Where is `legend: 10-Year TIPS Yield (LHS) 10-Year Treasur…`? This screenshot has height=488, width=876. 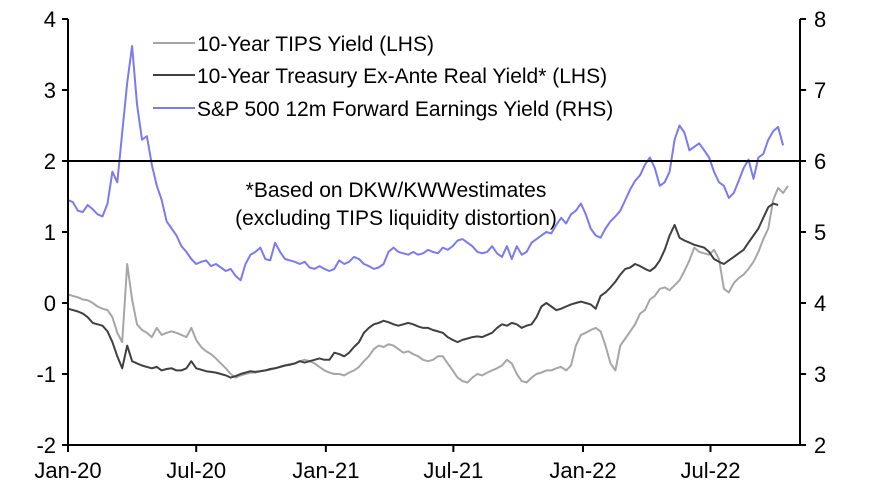 legend: 10-Year TIPS Yield (LHS) 10-Year Treasur… is located at coordinates (383, 77).